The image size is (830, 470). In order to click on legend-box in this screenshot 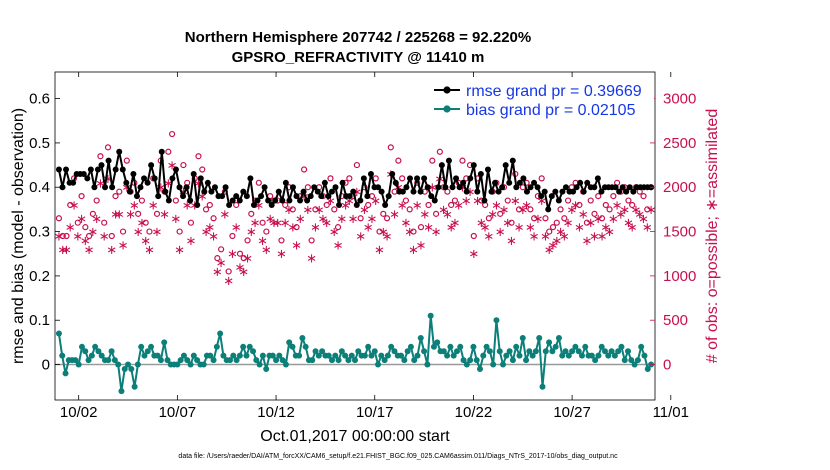, I will do `click(541, 100)`.